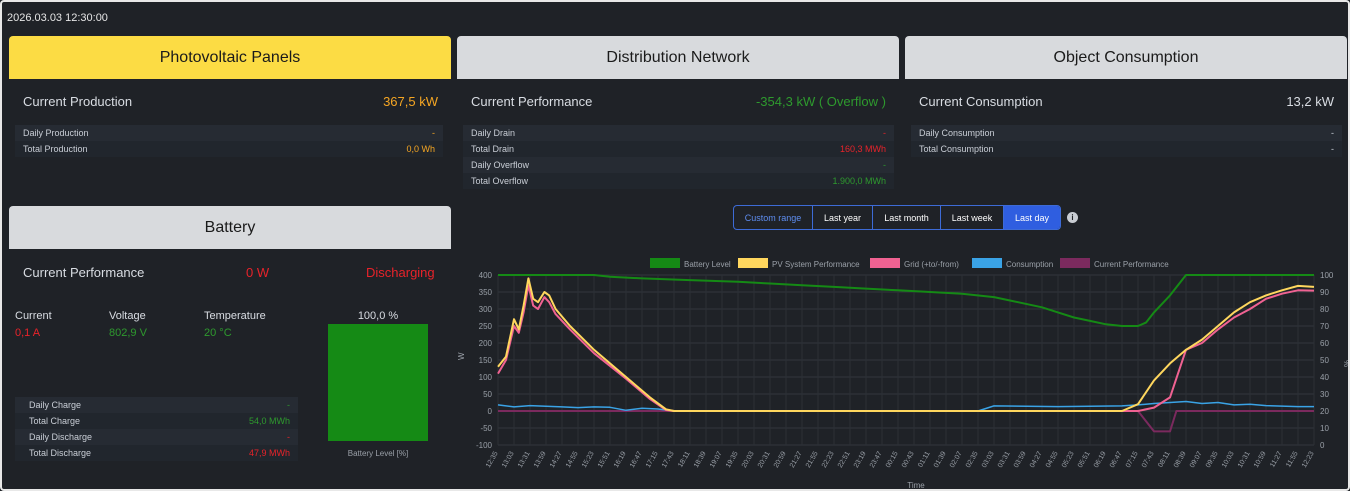 The image size is (1350, 491). What do you see at coordinates (156, 421) in the screenshot?
I see `table-row: Total Charge 54,0 MWh` at bounding box center [156, 421].